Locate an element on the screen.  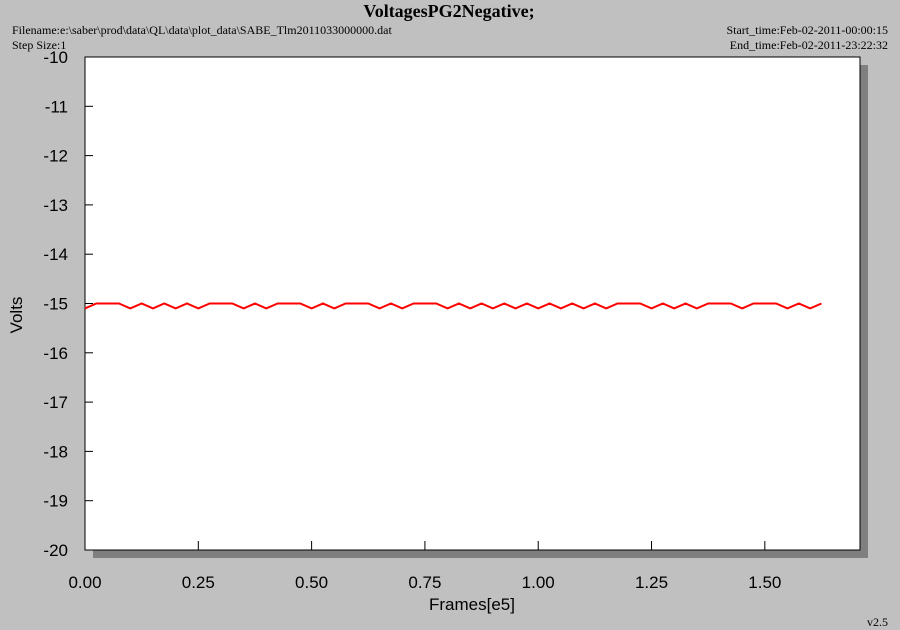
step-size: Step Size:1 is located at coordinates (39, 45).